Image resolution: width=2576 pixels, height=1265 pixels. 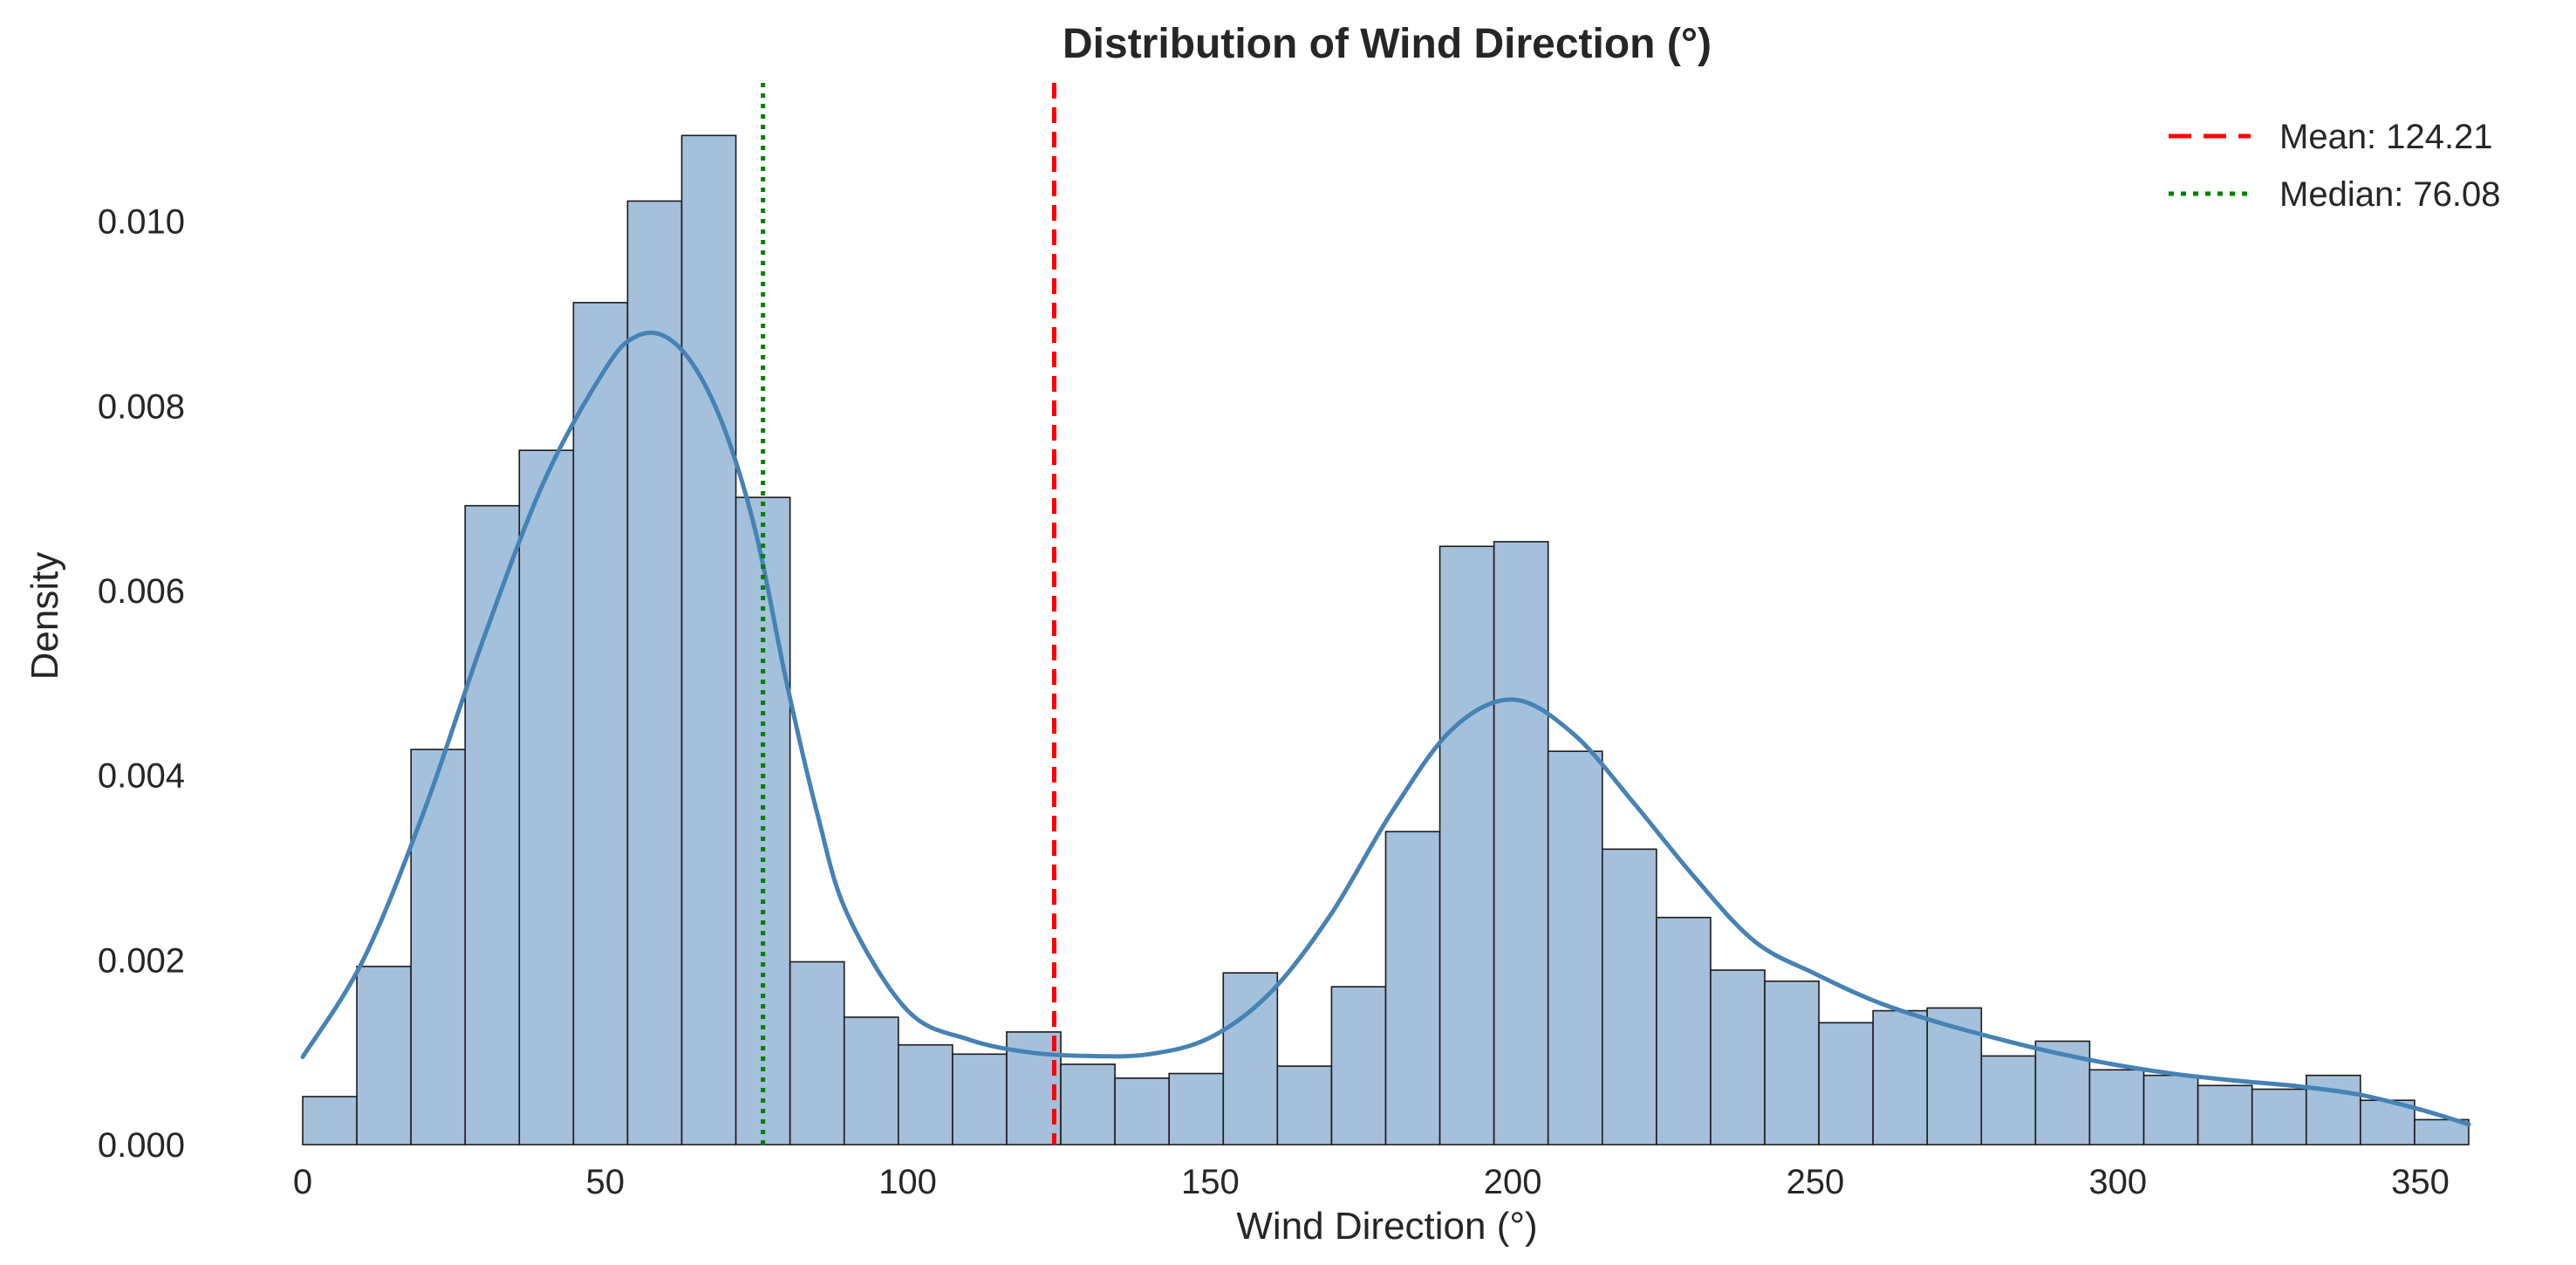 I want to click on y-tick-label: 0.006, so click(x=141, y=591).